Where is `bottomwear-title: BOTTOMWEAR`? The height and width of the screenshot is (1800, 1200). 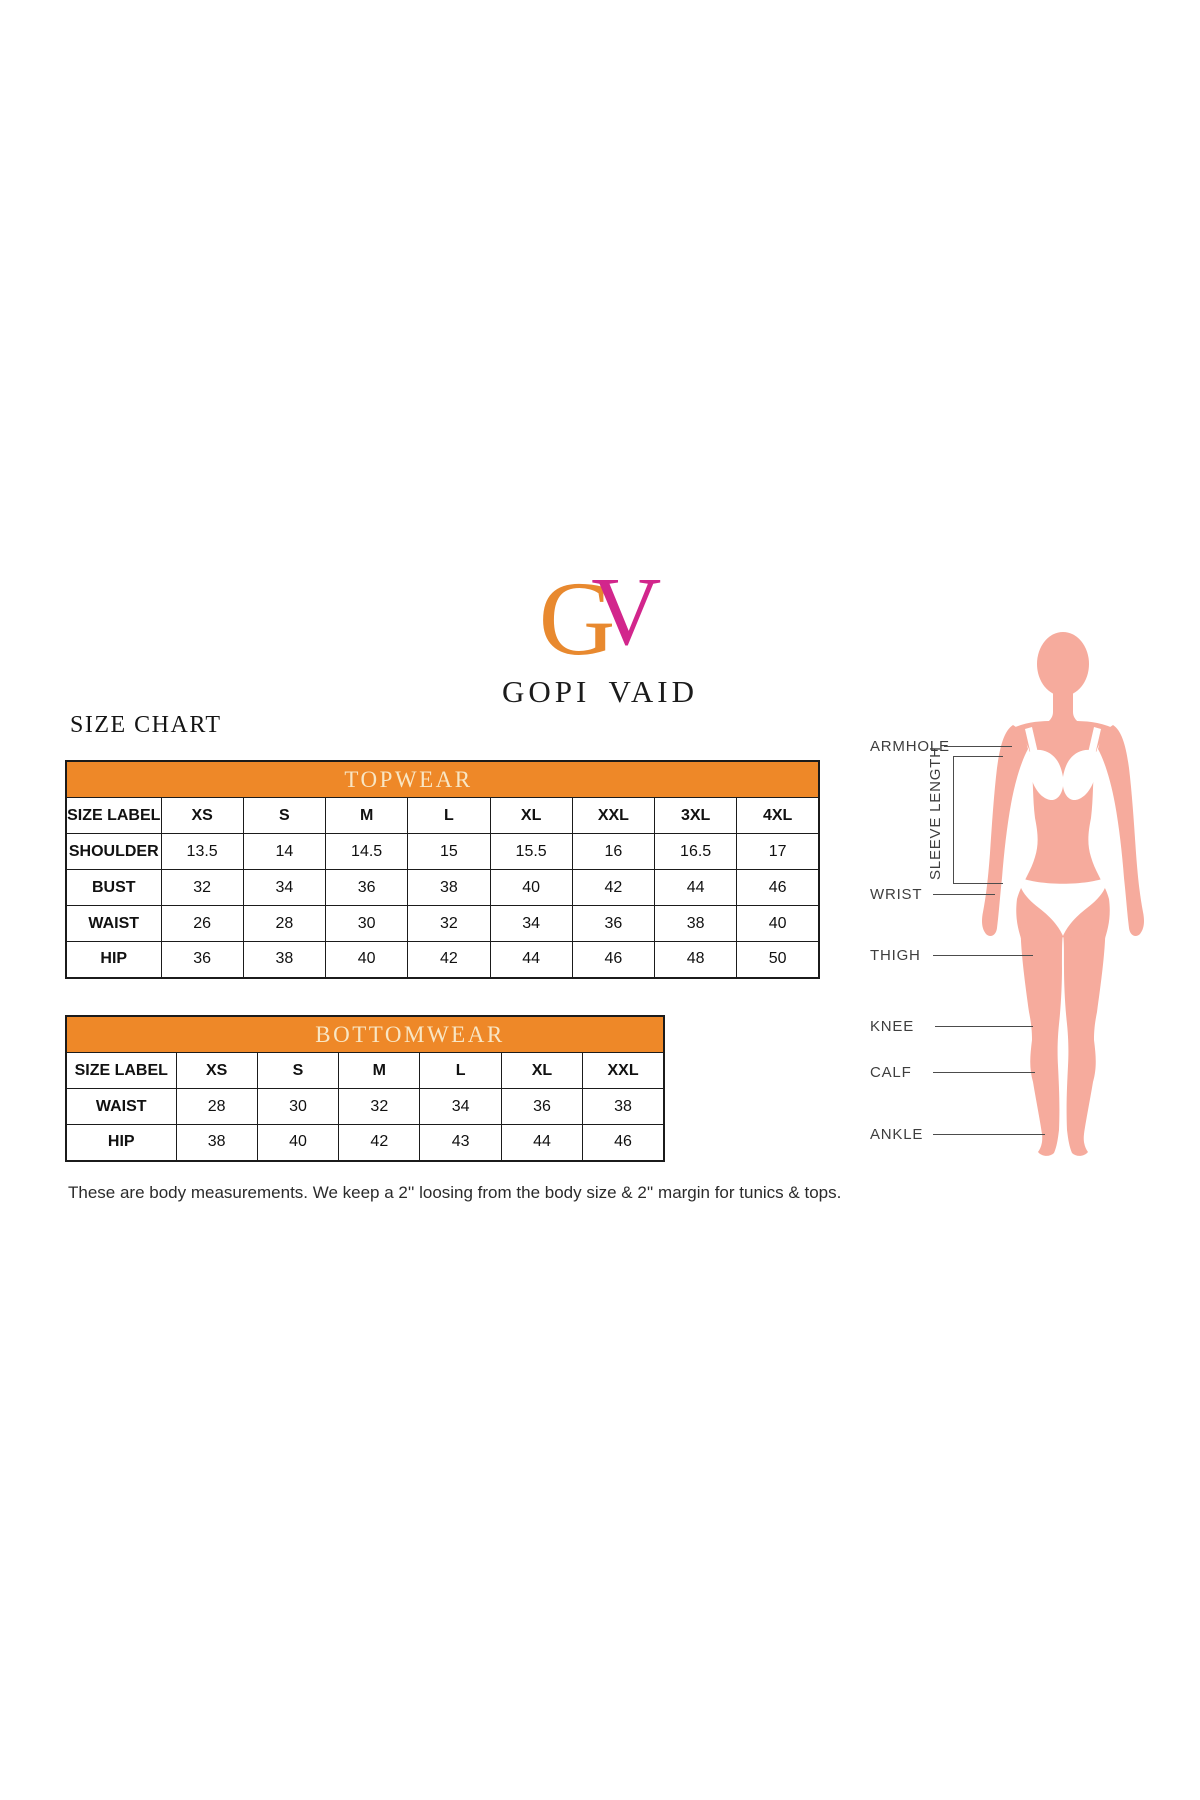 bottomwear-title: BOTTOMWEAR is located at coordinates (410, 1034).